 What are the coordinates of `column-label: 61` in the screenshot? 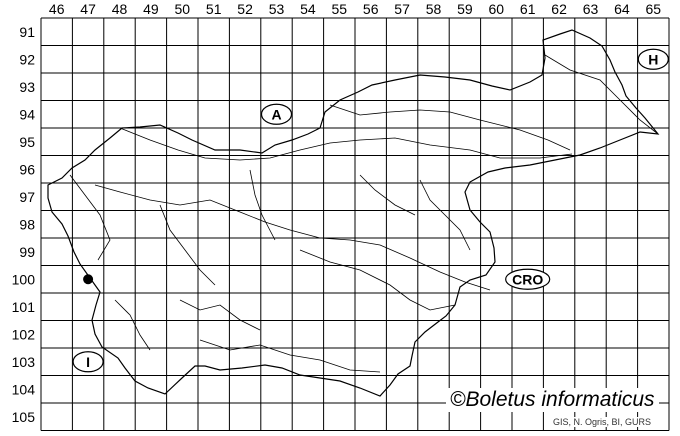 It's located at (528, 9).